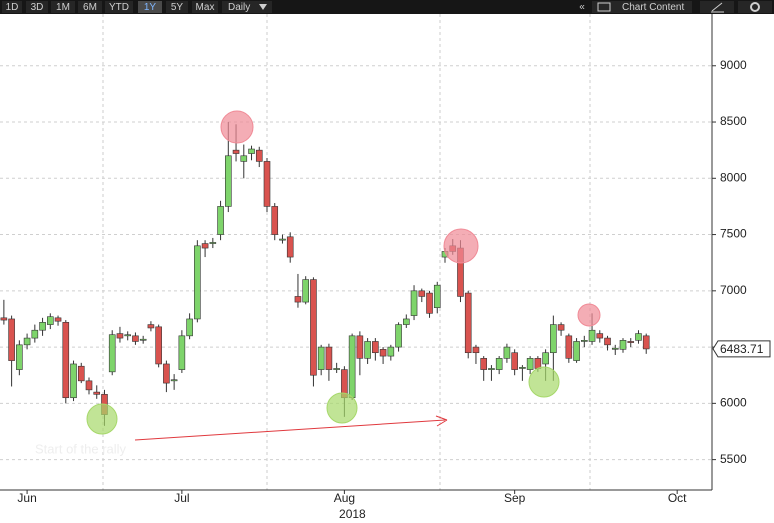  What do you see at coordinates (290, 430) in the screenshot?
I see `trend-arrow` at bounding box center [290, 430].